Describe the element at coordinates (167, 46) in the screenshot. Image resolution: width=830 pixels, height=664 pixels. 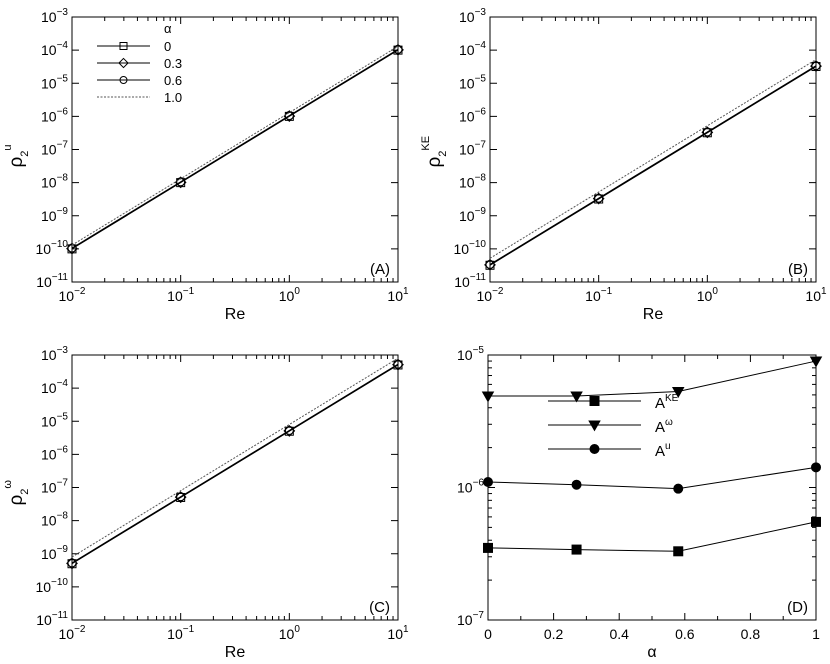
I see `legend-label: 0` at that location.